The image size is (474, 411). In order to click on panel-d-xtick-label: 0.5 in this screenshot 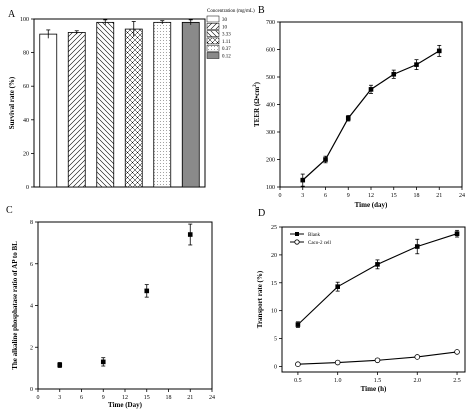, I will do `click(298, 381)`.